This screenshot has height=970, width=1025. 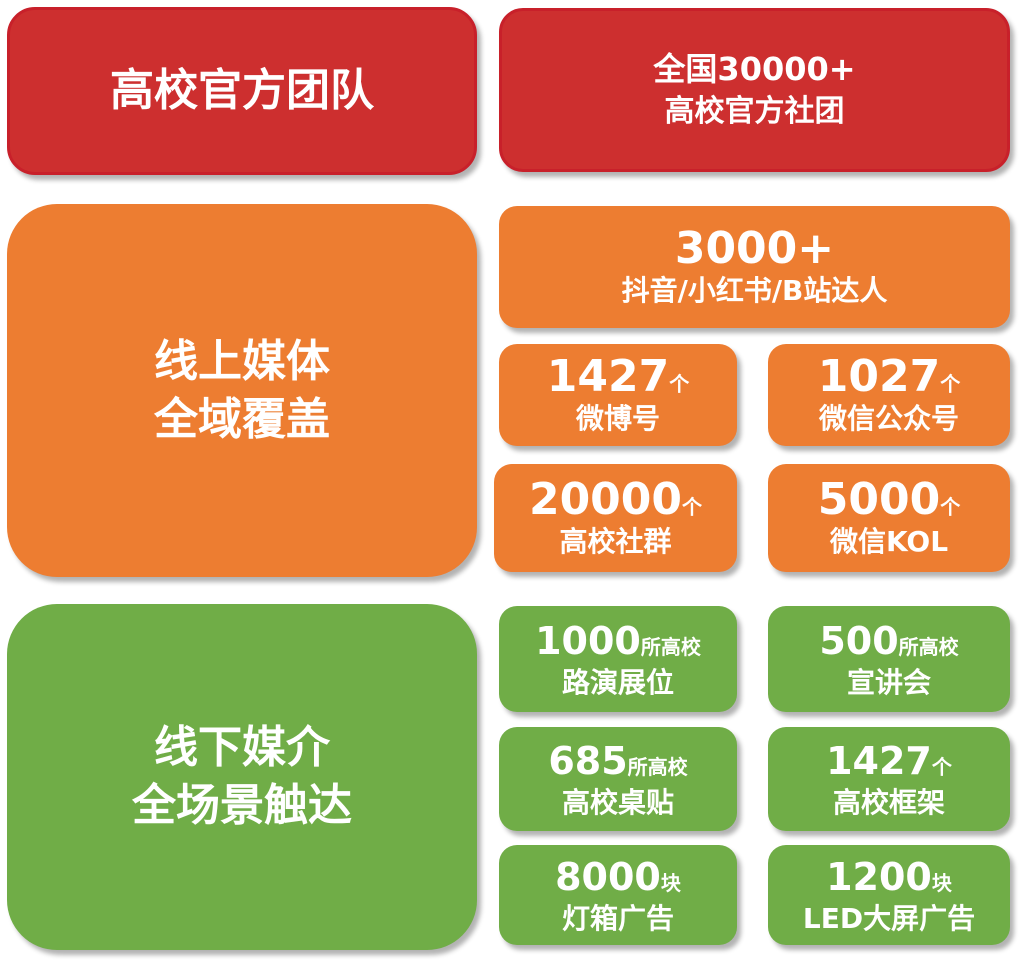 What do you see at coordinates (879, 376) in the screenshot?
I see `item-number: 1027` at bounding box center [879, 376].